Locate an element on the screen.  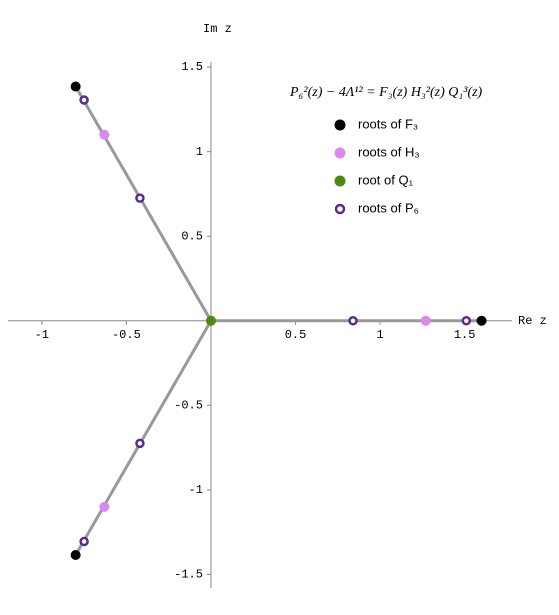
y-tick-label: -1 is located at coordinates (196, 490).